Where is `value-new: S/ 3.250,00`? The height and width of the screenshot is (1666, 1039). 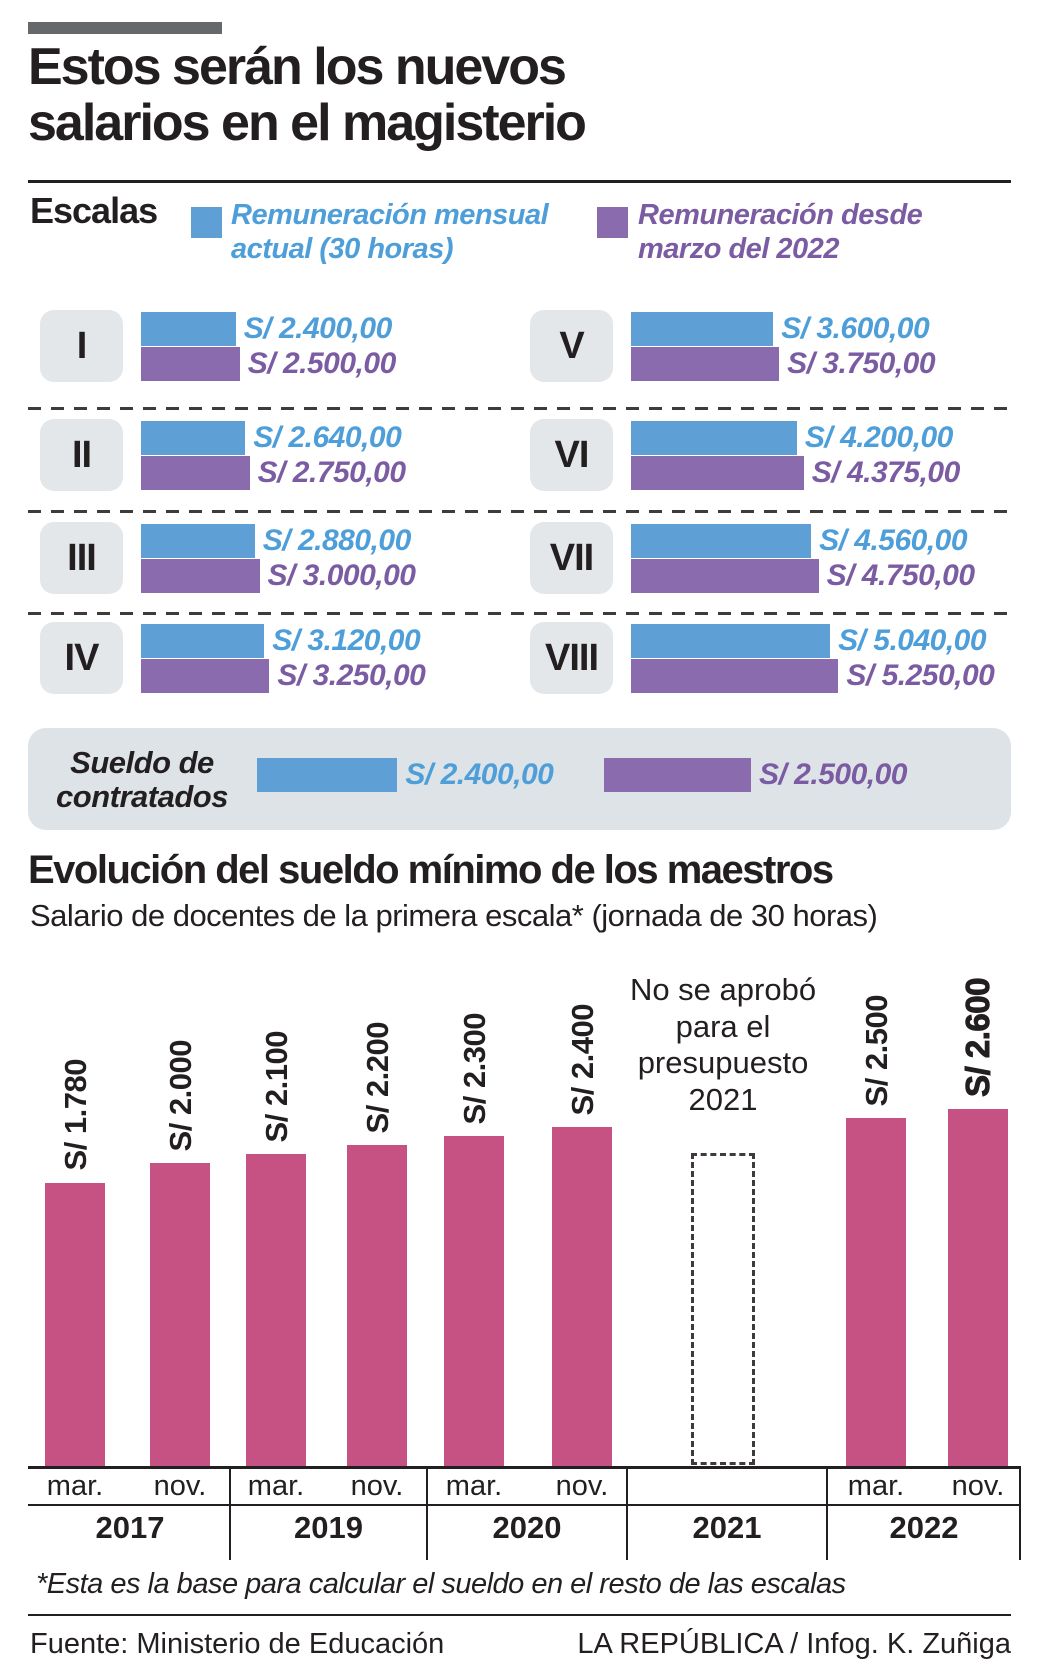
value-new: S/ 3.250,00 is located at coordinates (351, 675).